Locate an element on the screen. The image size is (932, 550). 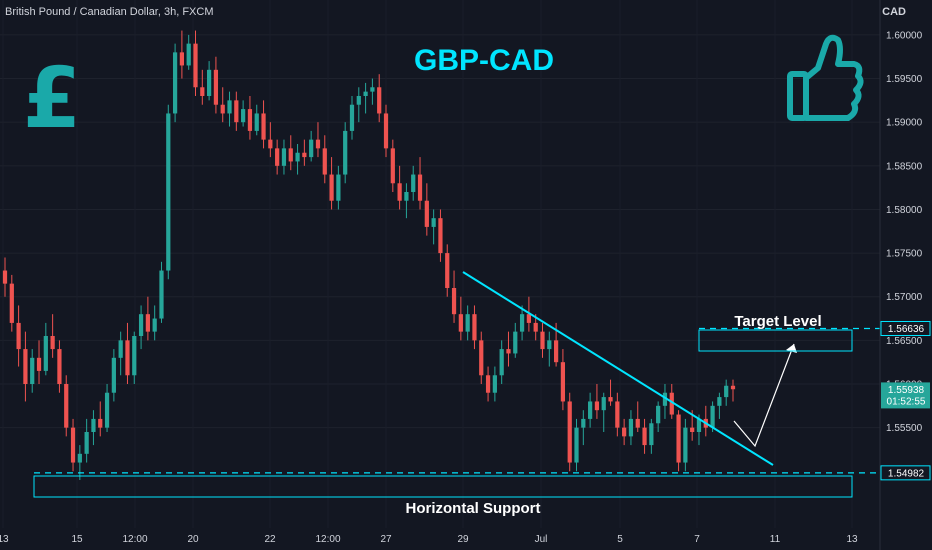
x-tick-label: Jul is located at coordinates (541, 539).